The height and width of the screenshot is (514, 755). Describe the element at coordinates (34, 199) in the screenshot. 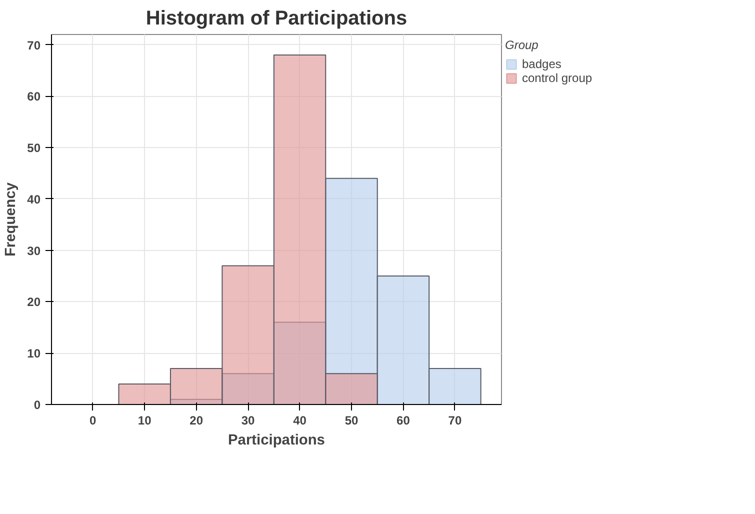

I see `y-tick-label: 40` at that location.